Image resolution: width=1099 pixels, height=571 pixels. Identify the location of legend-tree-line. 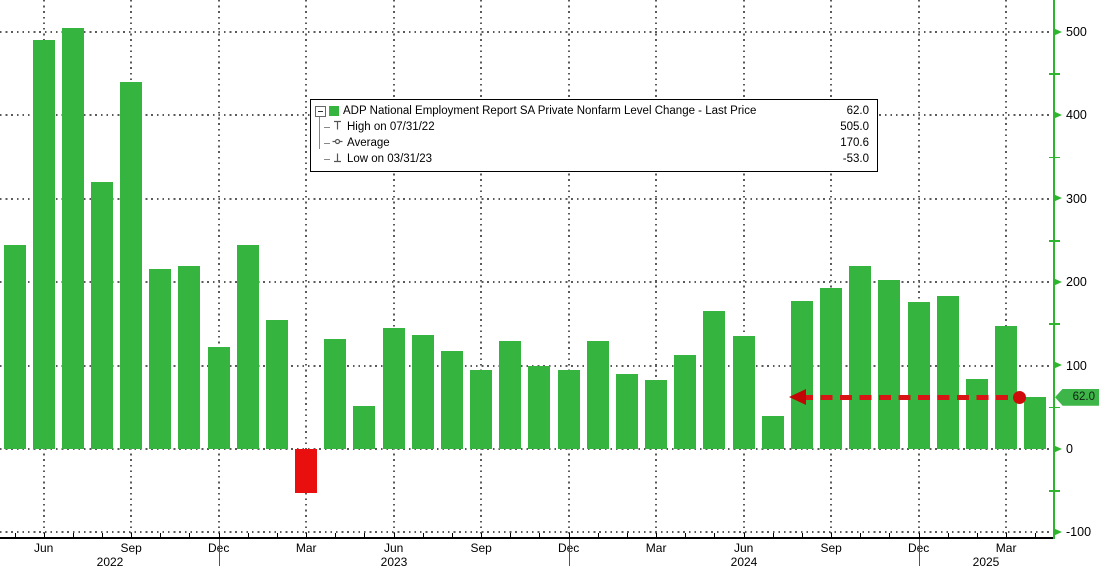
(319, 132).